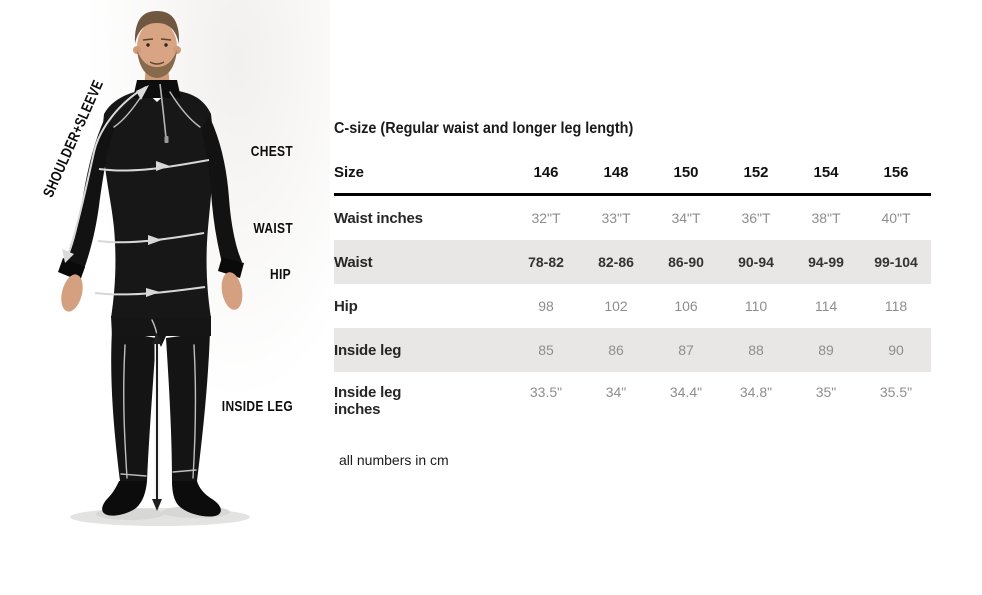 This screenshot has width=982, height=595. Describe the element at coordinates (826, 392) in the screenshot. I see `cell: 35"` at that location.